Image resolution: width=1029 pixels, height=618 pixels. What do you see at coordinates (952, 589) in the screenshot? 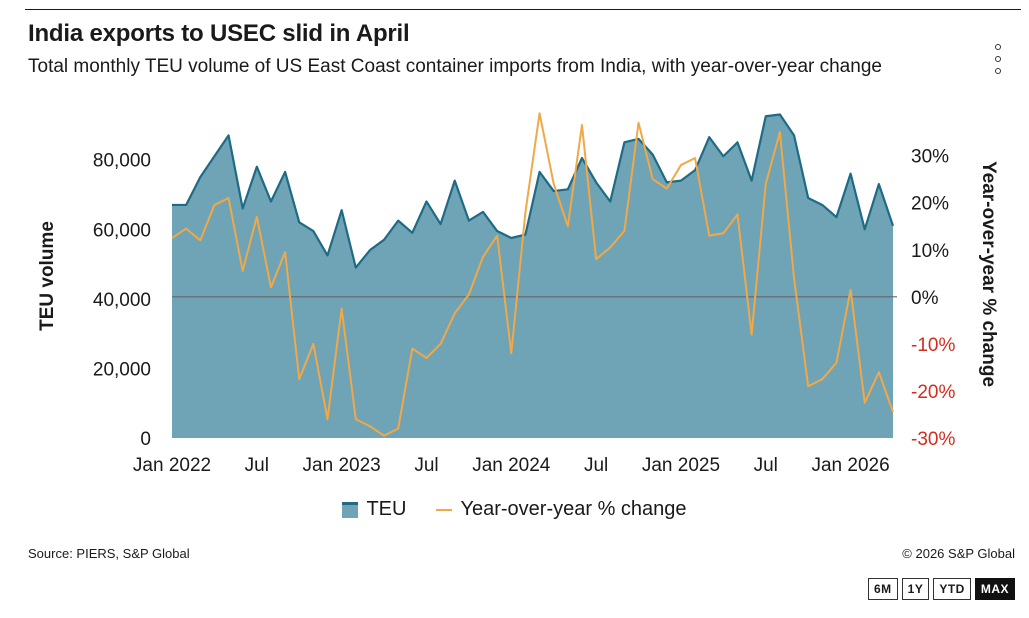
I see `range-button-ytd: YTD` at bounding box center [952, 589].